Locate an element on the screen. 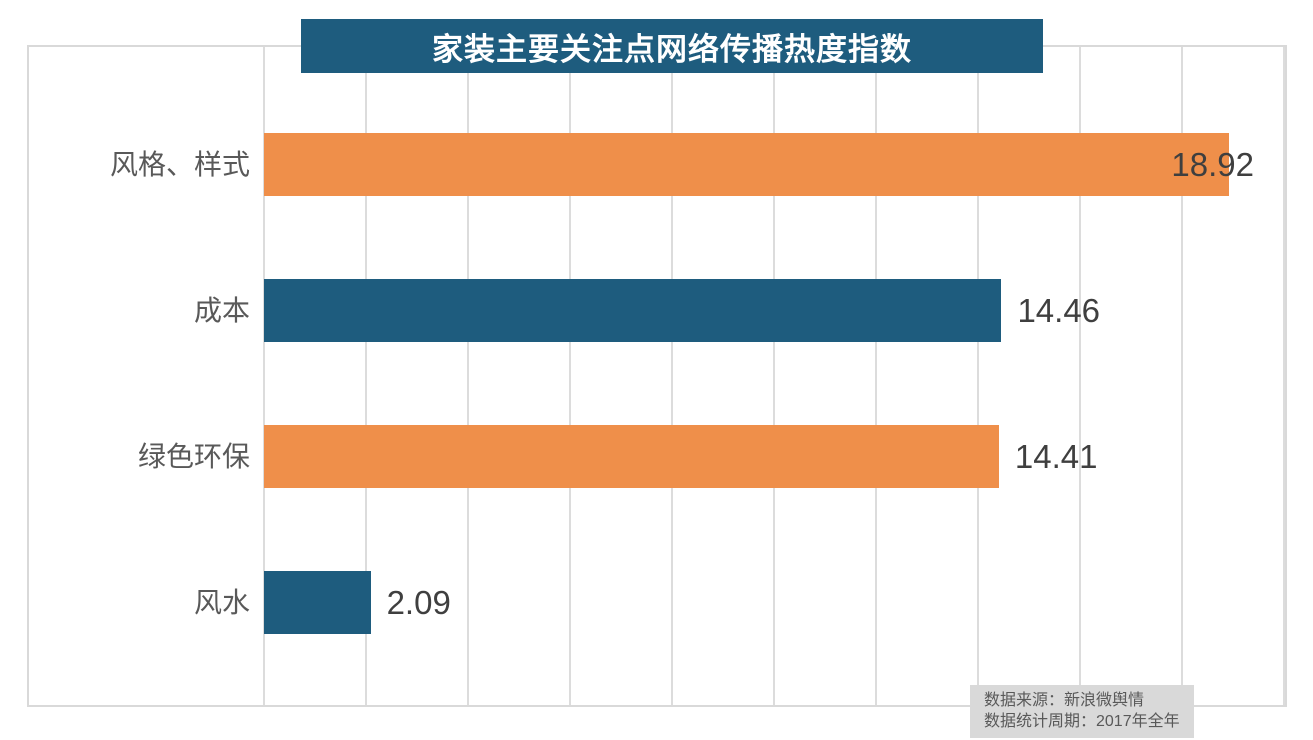 Image resolution: width=1313 pixels, height=740 pixels. bar-row: 风水 2.09 is located at coordinates (656, 602).